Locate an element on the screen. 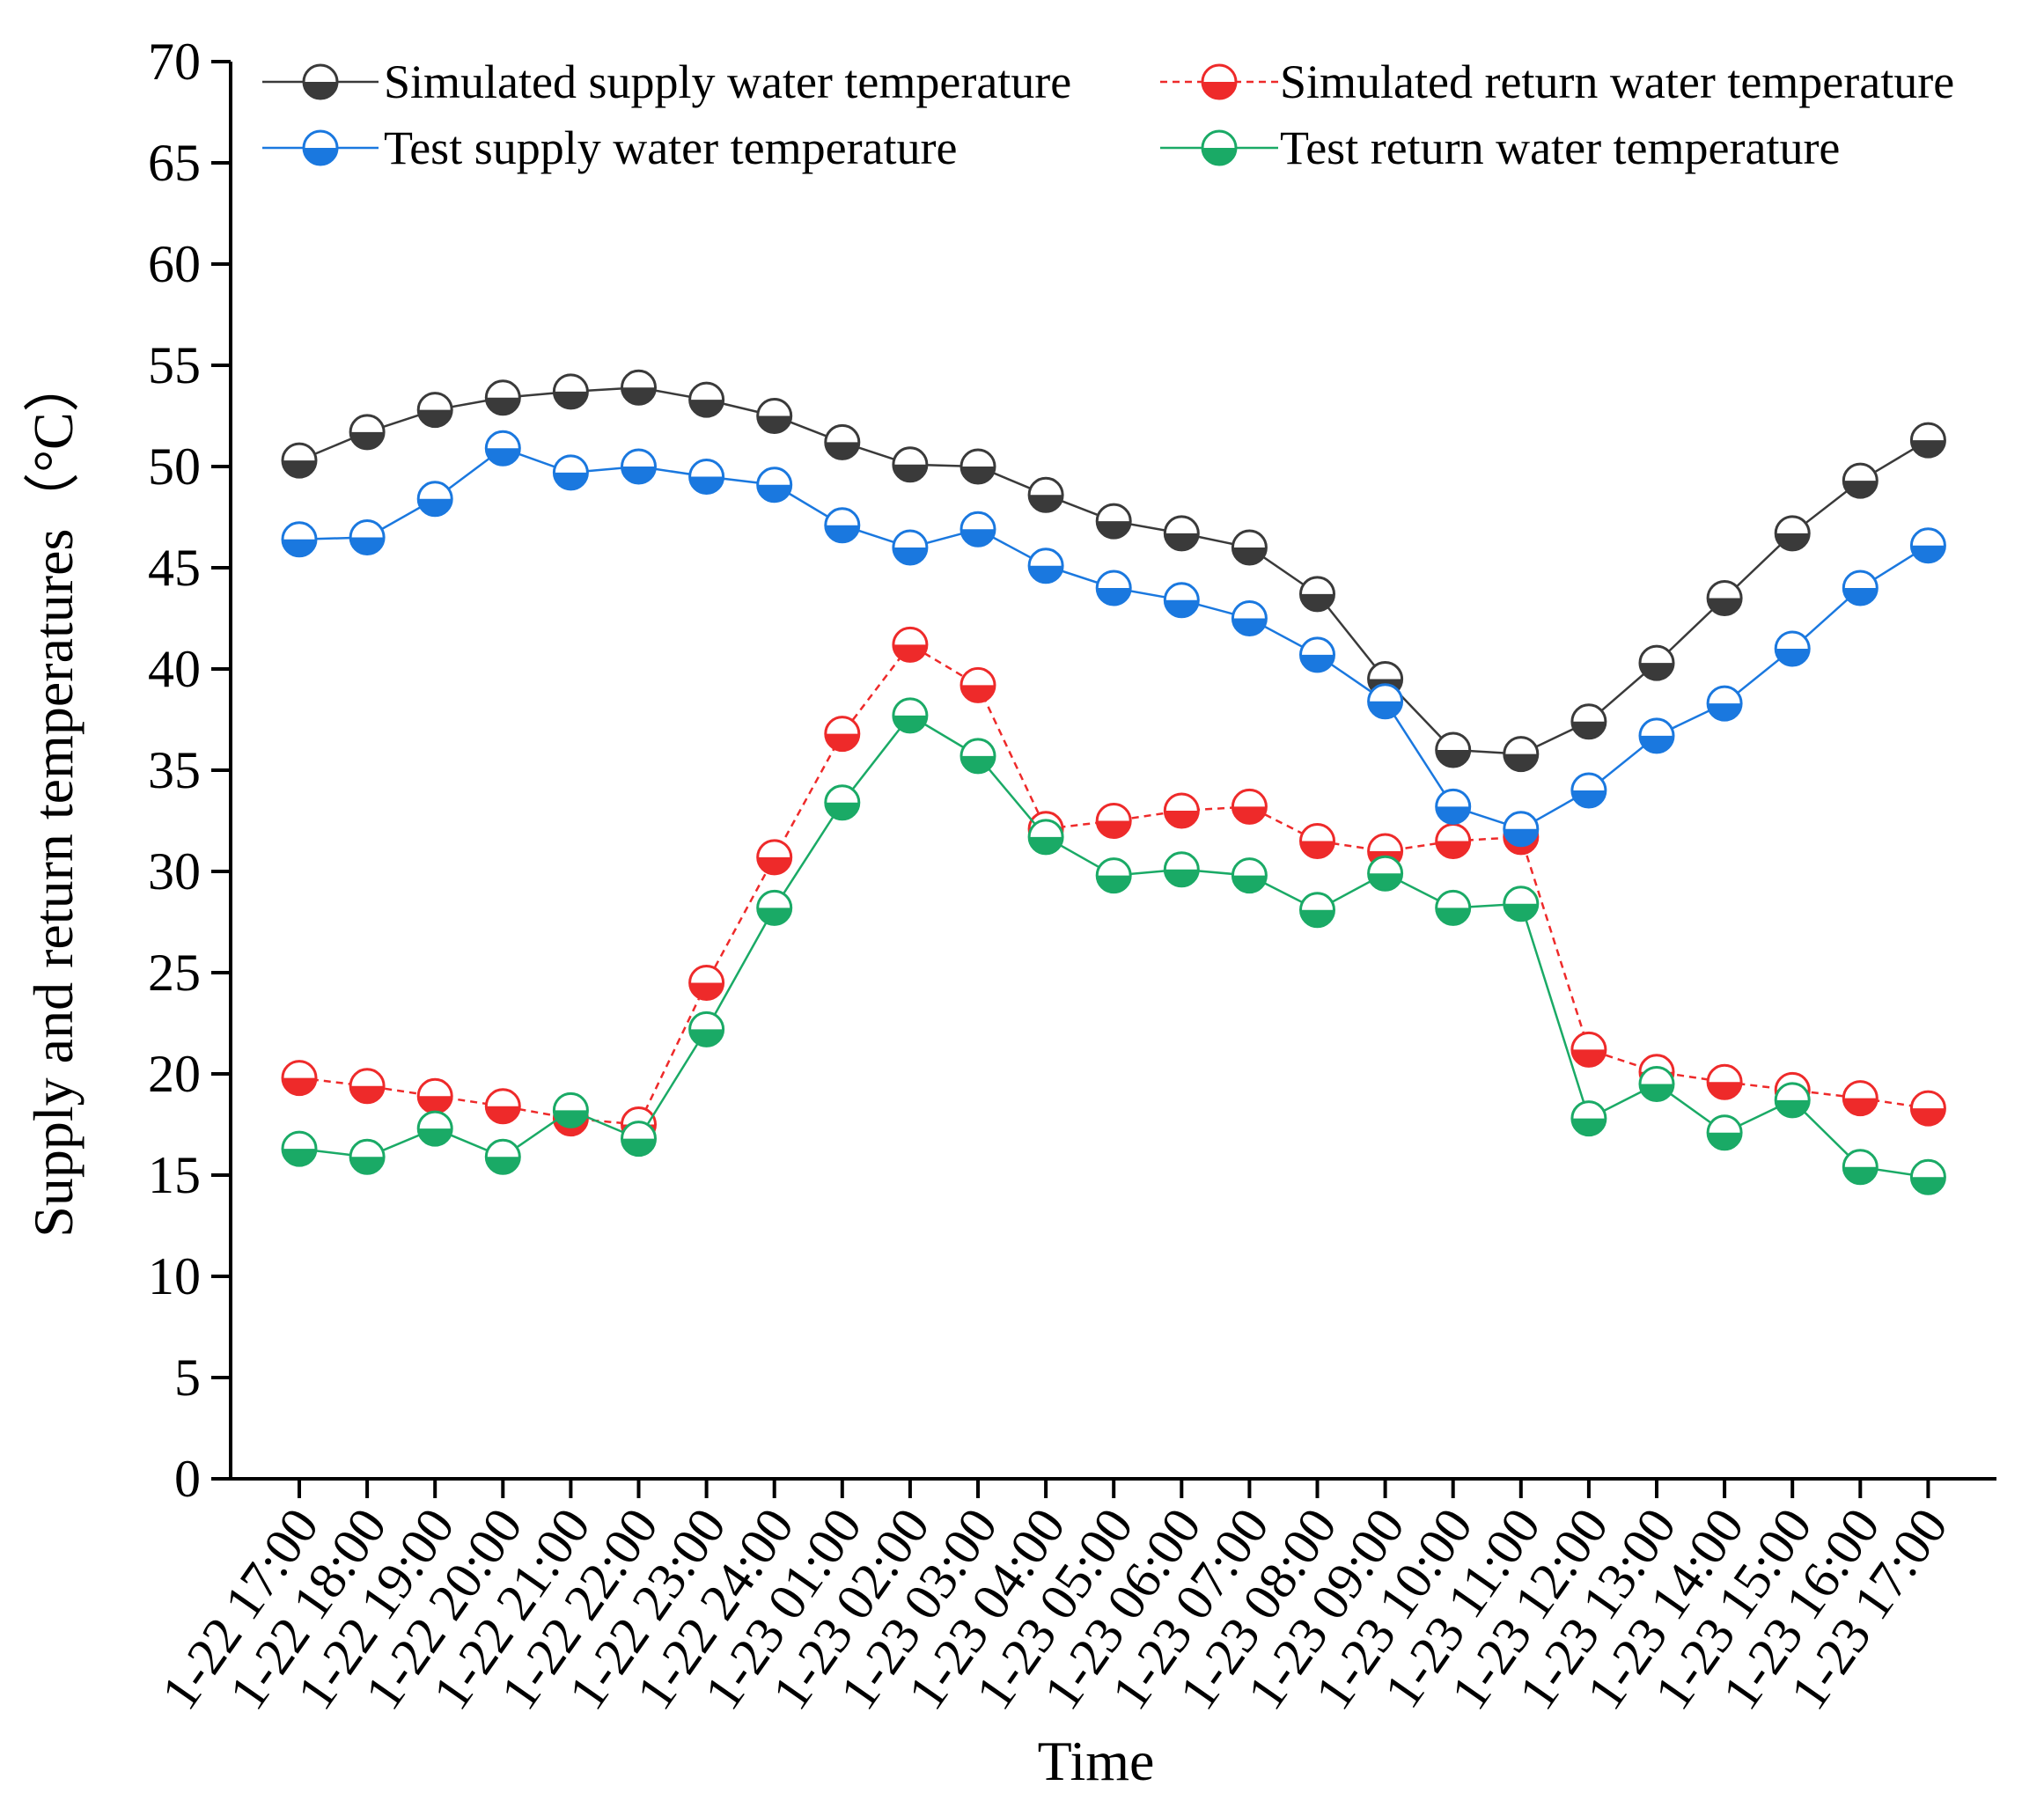 Image resolution: width=2044 pixels, height=1808 pixels. x-axis-title: Time is located at coordinates (1096, 1761).